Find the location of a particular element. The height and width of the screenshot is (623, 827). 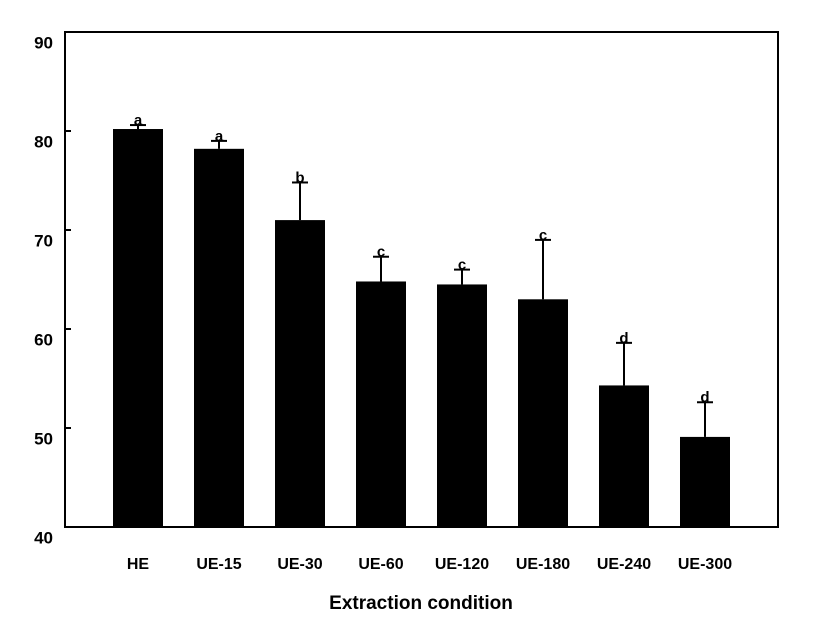

x-tick-label: UE-60 is located at coordinates (380, 564).